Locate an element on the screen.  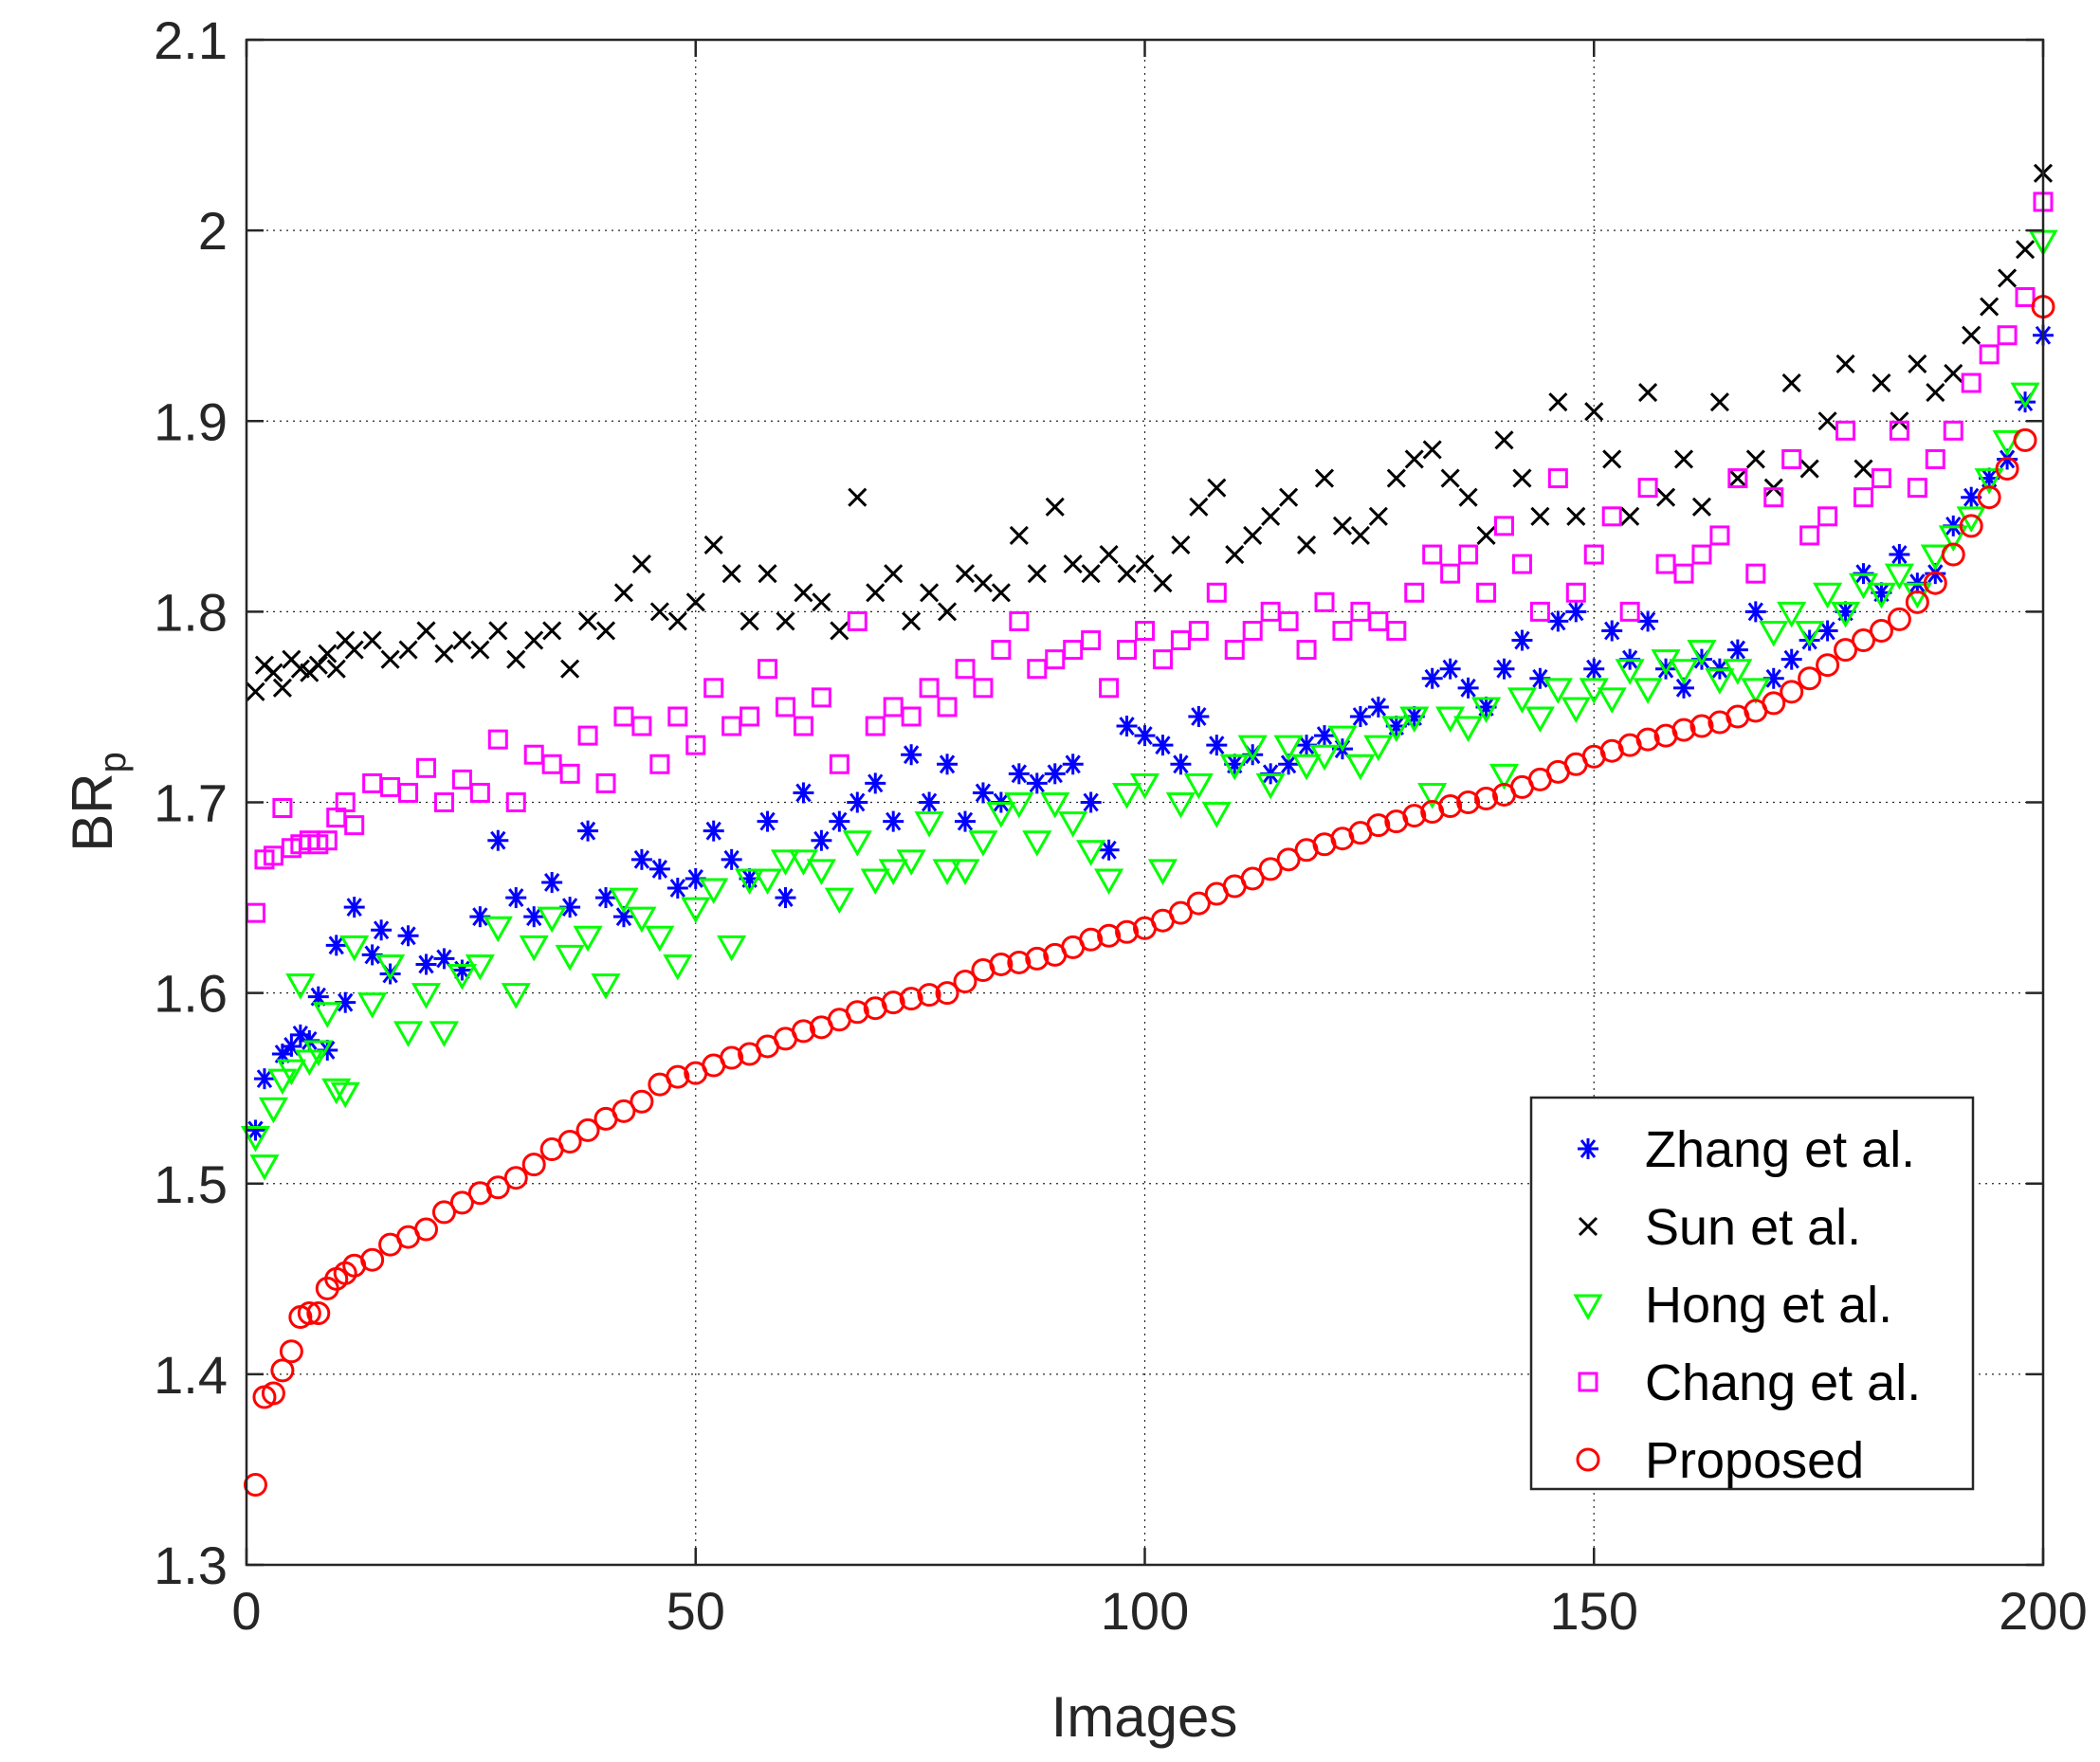
legend-marker-triangle-down-icon is located at coordinates (1588, 1307).